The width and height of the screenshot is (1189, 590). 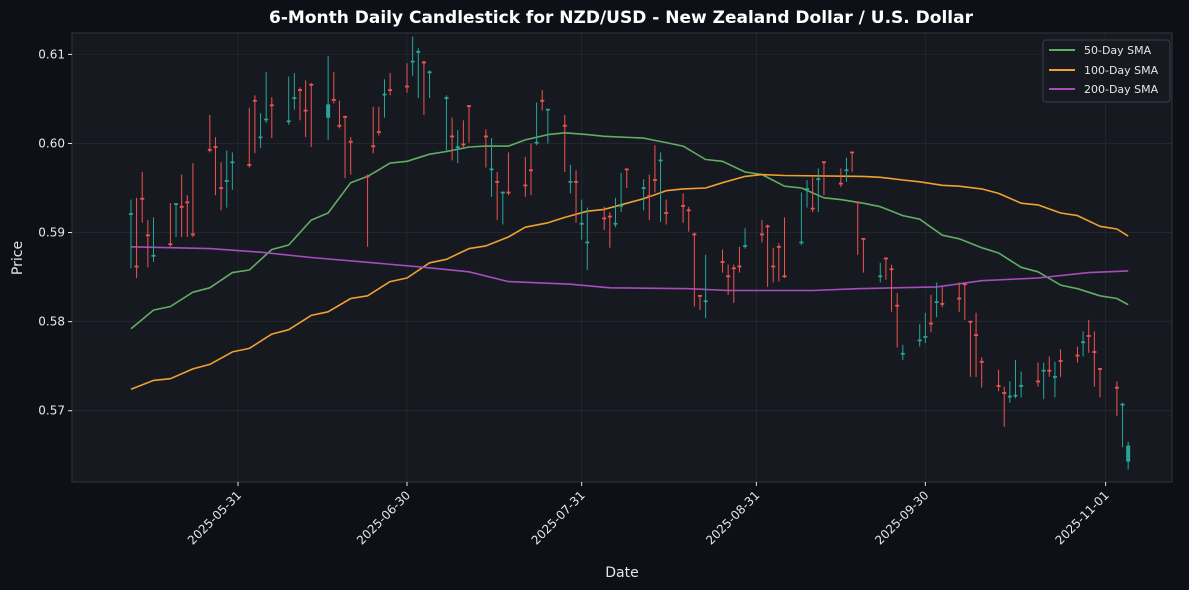 What do you see at coordinates (51, 143) in the screenshot?
I see `y-tick-label: 0.60` at bounding box center [51, 143].